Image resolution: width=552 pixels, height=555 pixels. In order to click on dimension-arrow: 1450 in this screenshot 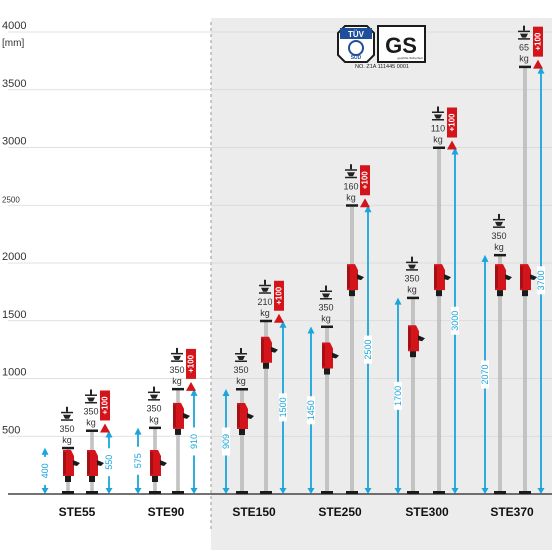, I will do `click(311, 410)`.